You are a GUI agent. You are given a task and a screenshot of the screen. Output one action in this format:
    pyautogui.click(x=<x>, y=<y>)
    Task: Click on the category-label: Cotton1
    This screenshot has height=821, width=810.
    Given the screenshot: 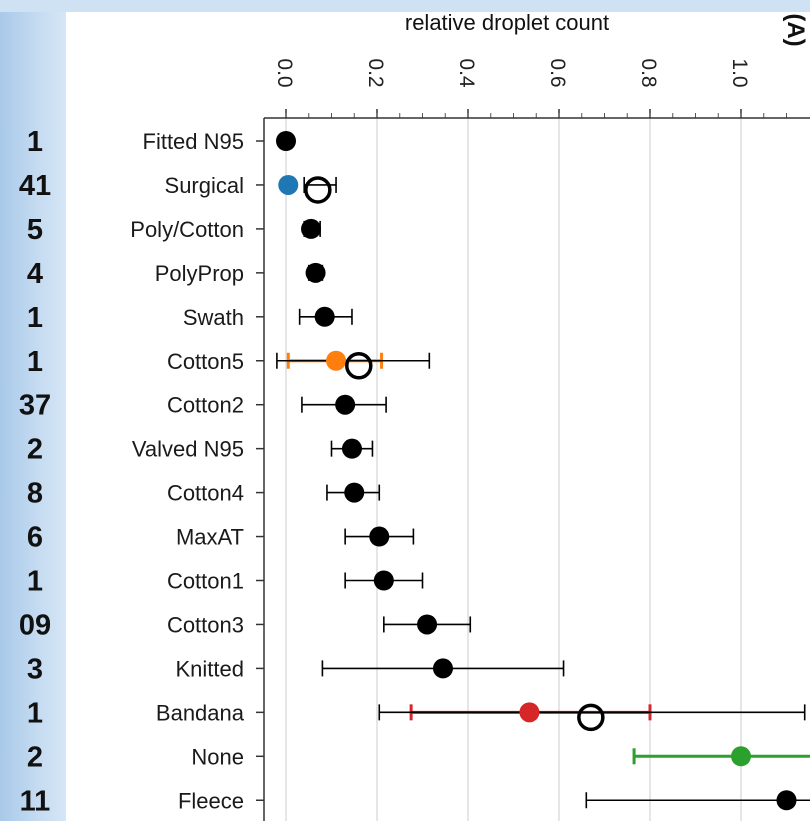 What is the action you would take?
    pyautogui.click(x=205, y=581)
    